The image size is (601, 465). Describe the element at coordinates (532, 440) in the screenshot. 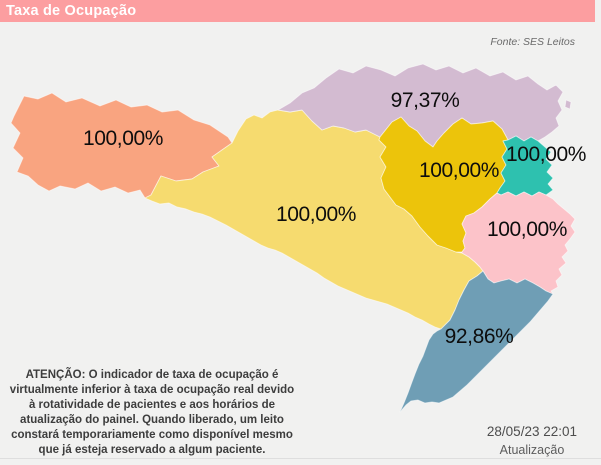

I see `update-block: 28/05/23 22:01 Atualização` at that location.